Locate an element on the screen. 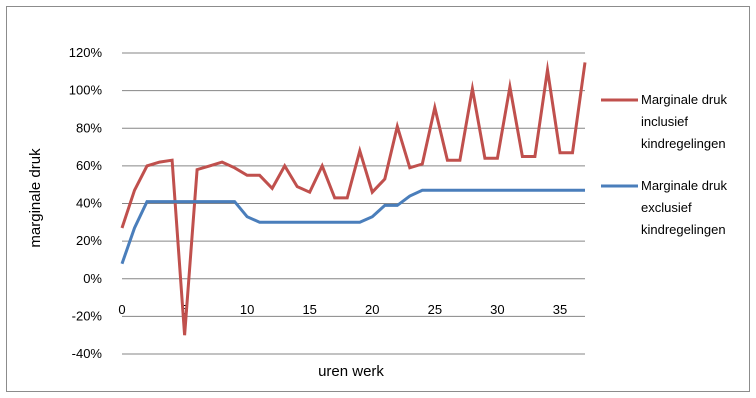 The image size is (756, 398). x-tick-label: 30 is located at coordinates (497, 309).